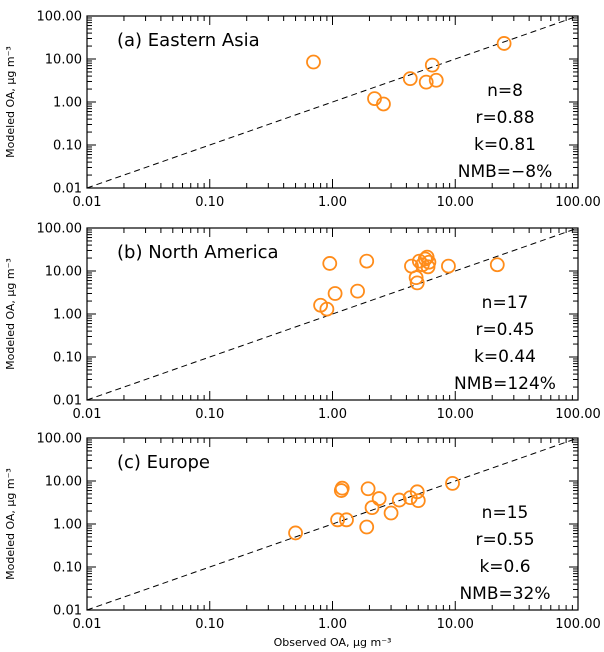  Describe the element at coordinates (188, 40) in the screenshot. I see `panel-title: (a) Eastern Asia` at that location.